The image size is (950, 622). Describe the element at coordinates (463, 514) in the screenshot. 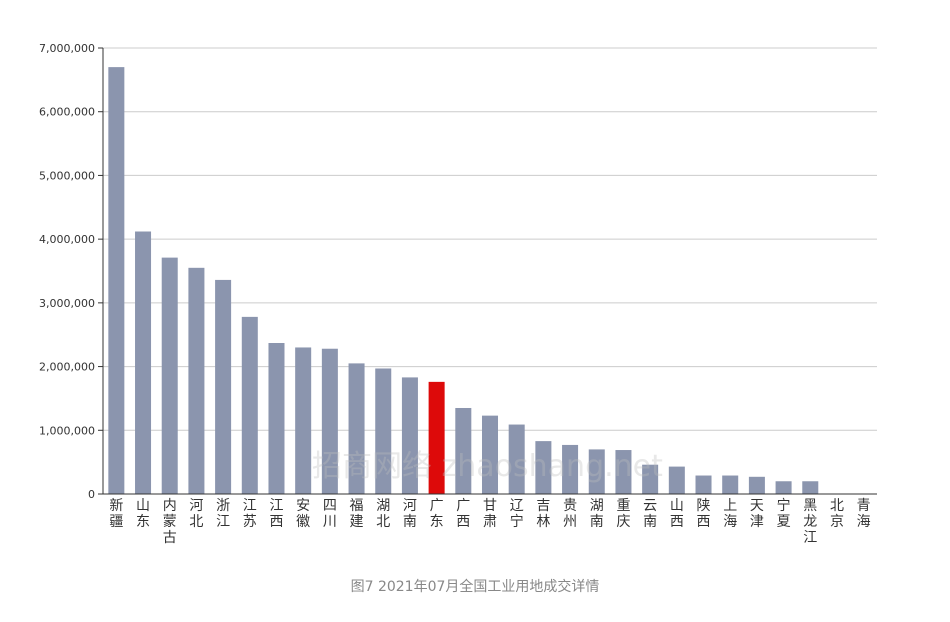

I see `x-category-label: 广西` at that location.